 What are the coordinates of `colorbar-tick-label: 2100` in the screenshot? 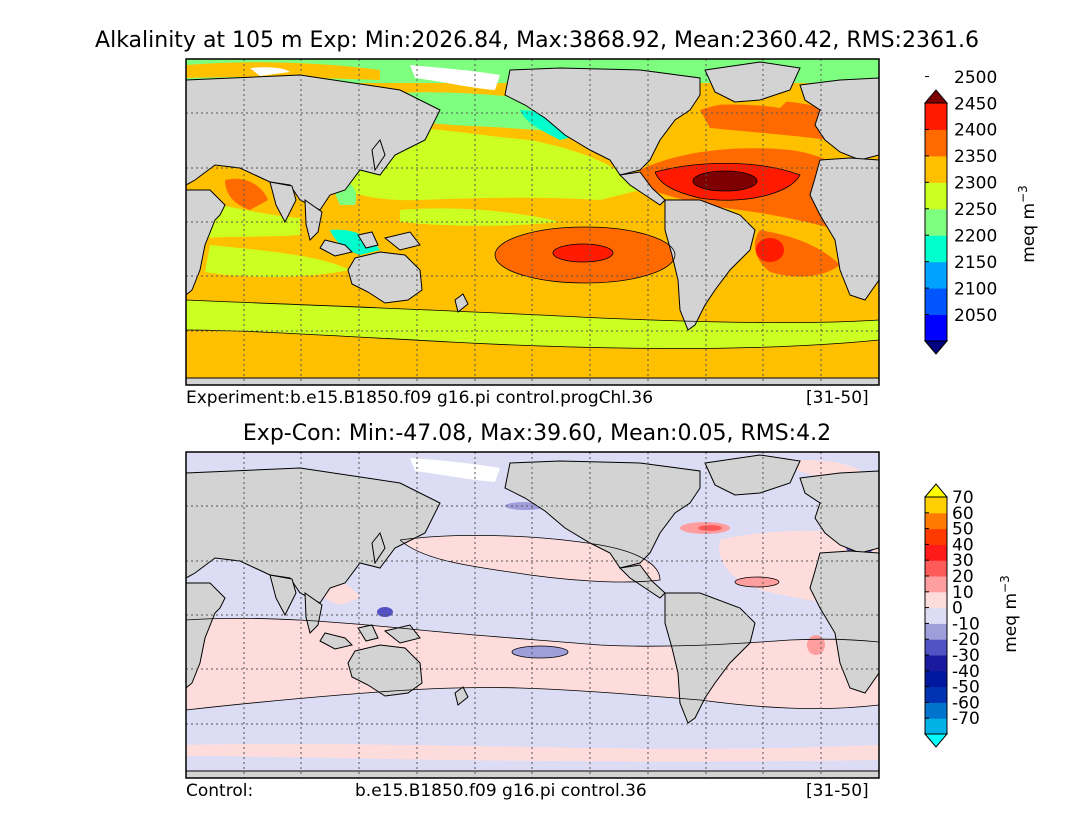 It's located at (975, 289).